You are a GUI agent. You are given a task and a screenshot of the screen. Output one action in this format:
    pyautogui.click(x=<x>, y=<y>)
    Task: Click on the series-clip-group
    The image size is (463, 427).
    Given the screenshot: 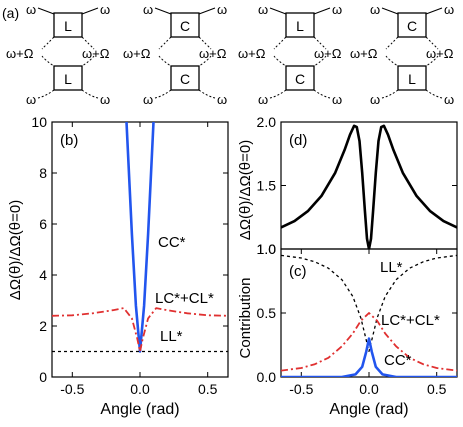 What is the action you would take?
    pyautogui.click(x=369, y=315)
    